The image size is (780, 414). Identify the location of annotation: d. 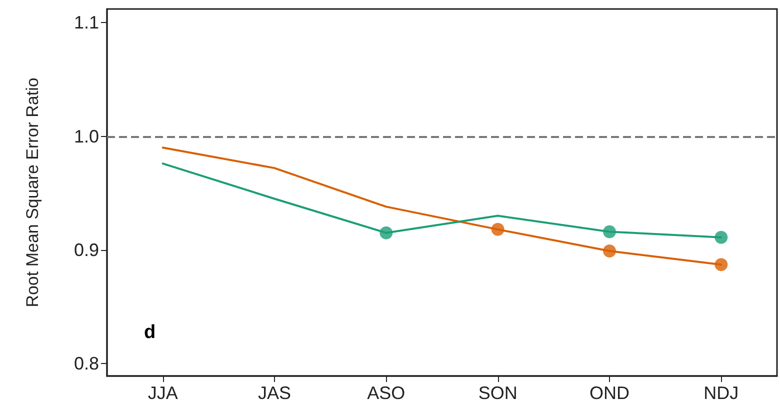
(150, 332).